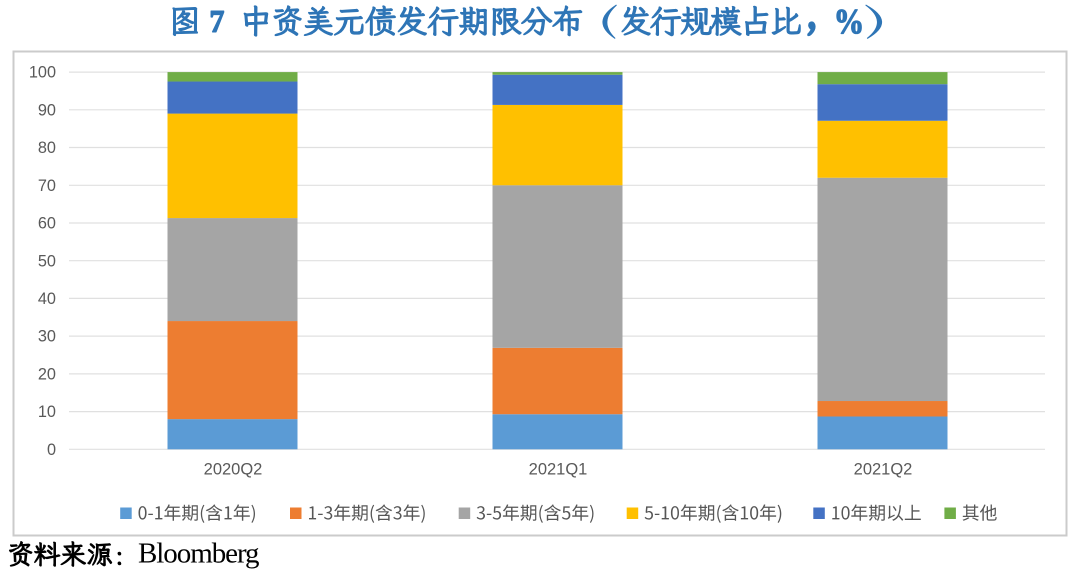 This screenshot has height=579, width=1080. Describe the element at coordinates (233, 470) in the screenshot. I see `svg-text: 2020Q2` at that location.